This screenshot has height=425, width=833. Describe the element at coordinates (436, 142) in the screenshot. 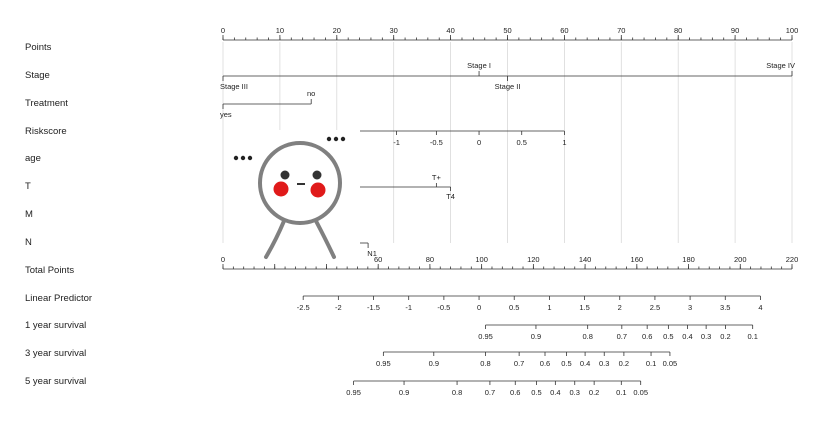

I see `riskscore-tick-label: -0.5` at that location.